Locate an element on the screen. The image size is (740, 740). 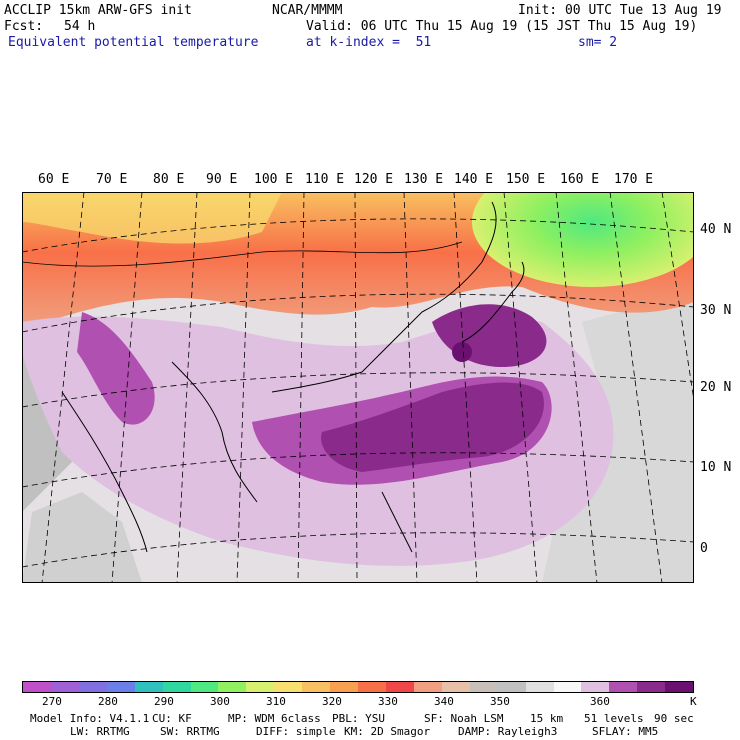
field-name: Equivalent potential temperature is located at coordinates (133, 42).